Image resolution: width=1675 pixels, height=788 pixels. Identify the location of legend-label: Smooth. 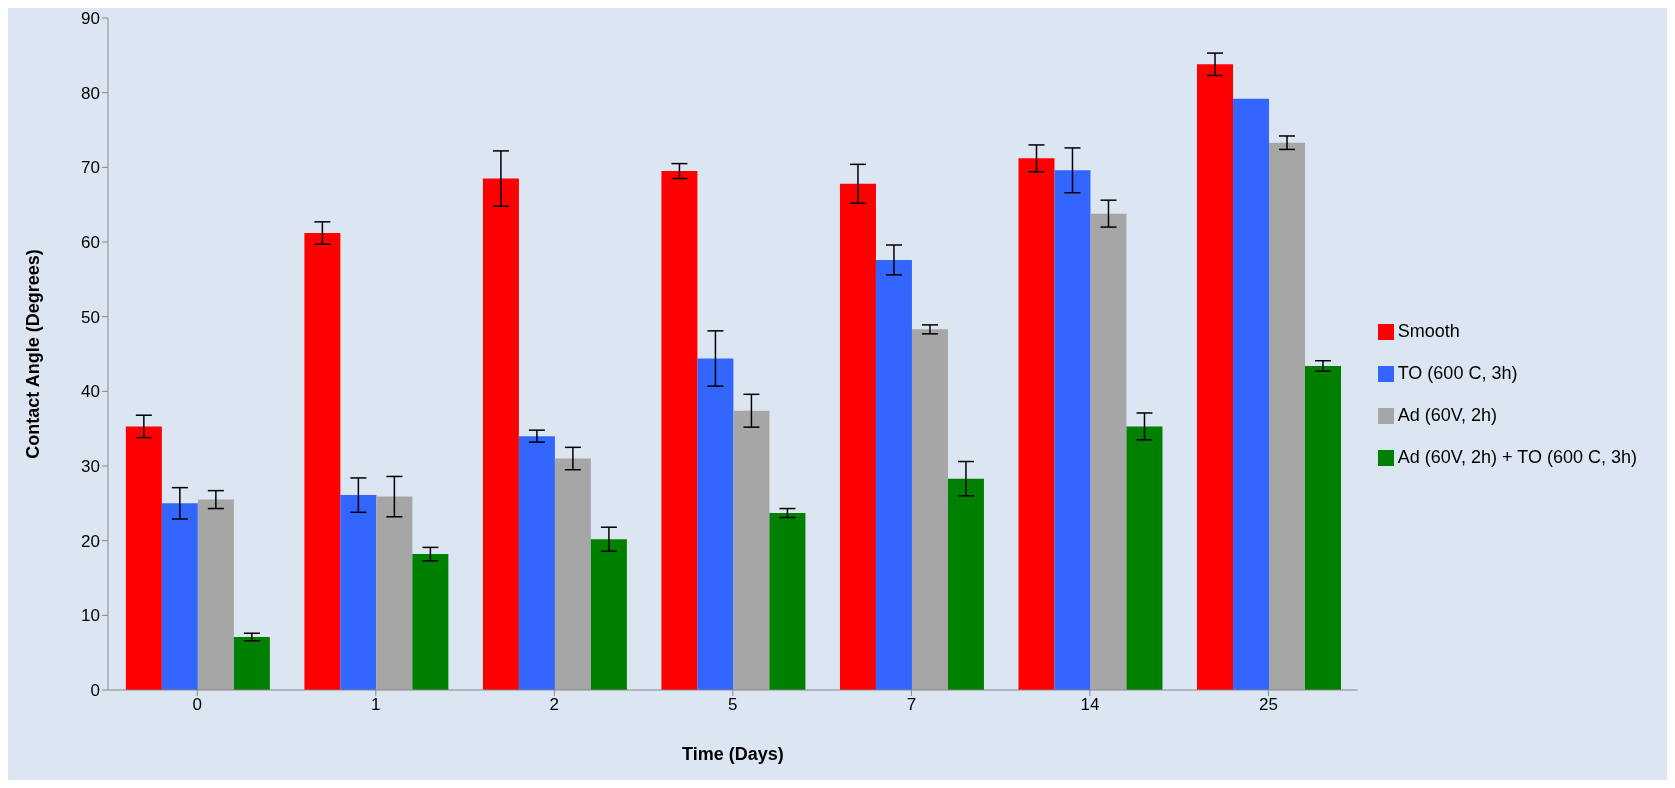
(1428, 331).